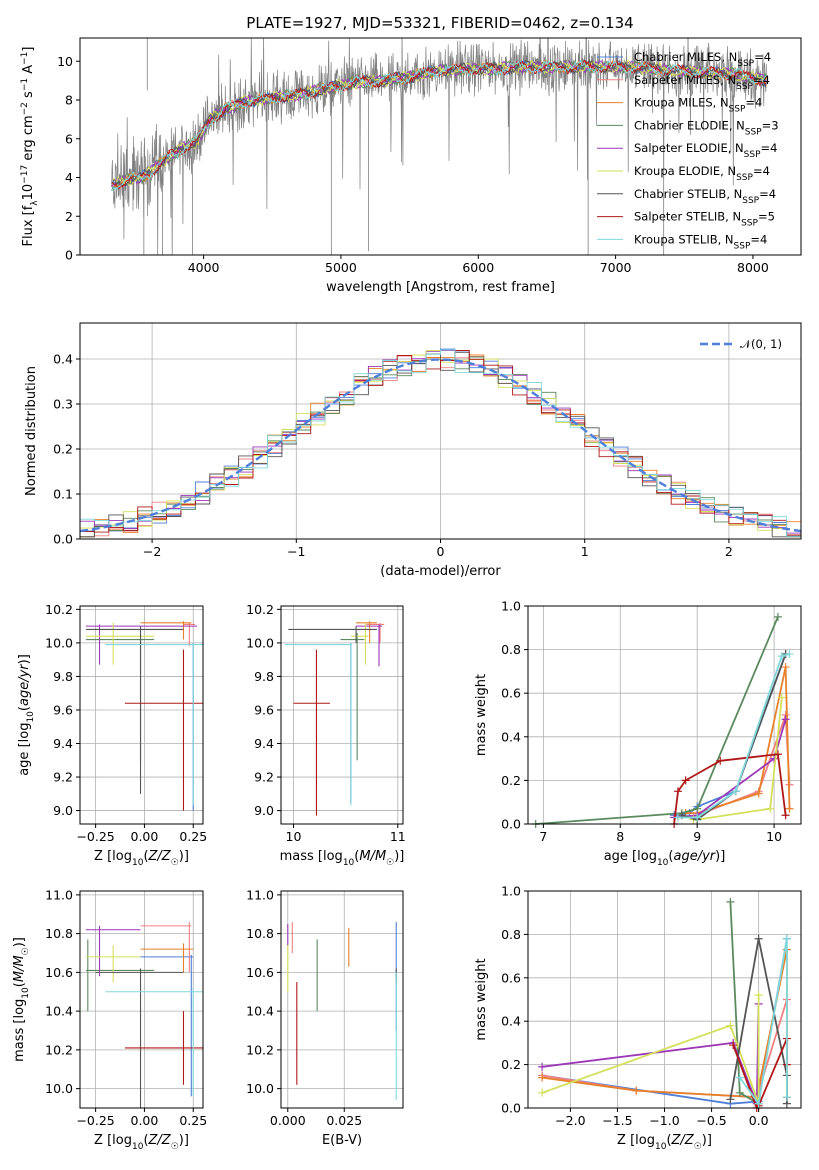  I want to click on legend-label: Salpeter STELIB, NSSP=5, so click(704, 219).